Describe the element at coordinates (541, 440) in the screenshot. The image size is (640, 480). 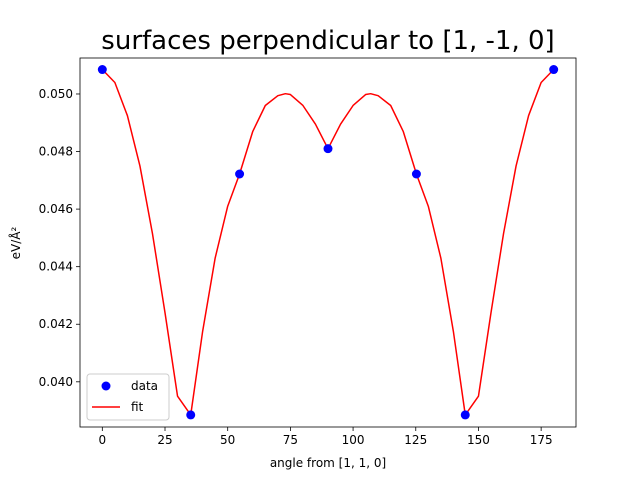
I see `x-tick-label: 175` at that location.